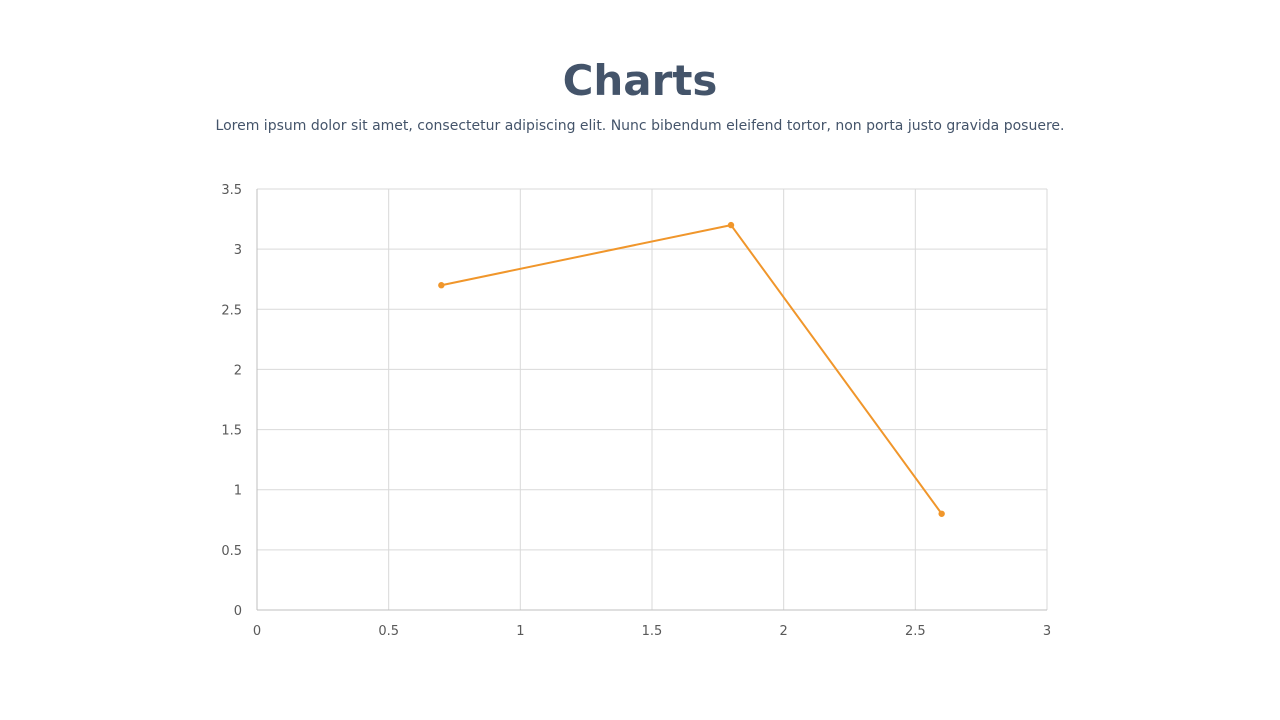 The height and width of the screenshot is (720, 1280). What do you see at coordinates (238, 491) in the screenshot?
I see `y-tick-label: 1` at bounding box center [238, 491].